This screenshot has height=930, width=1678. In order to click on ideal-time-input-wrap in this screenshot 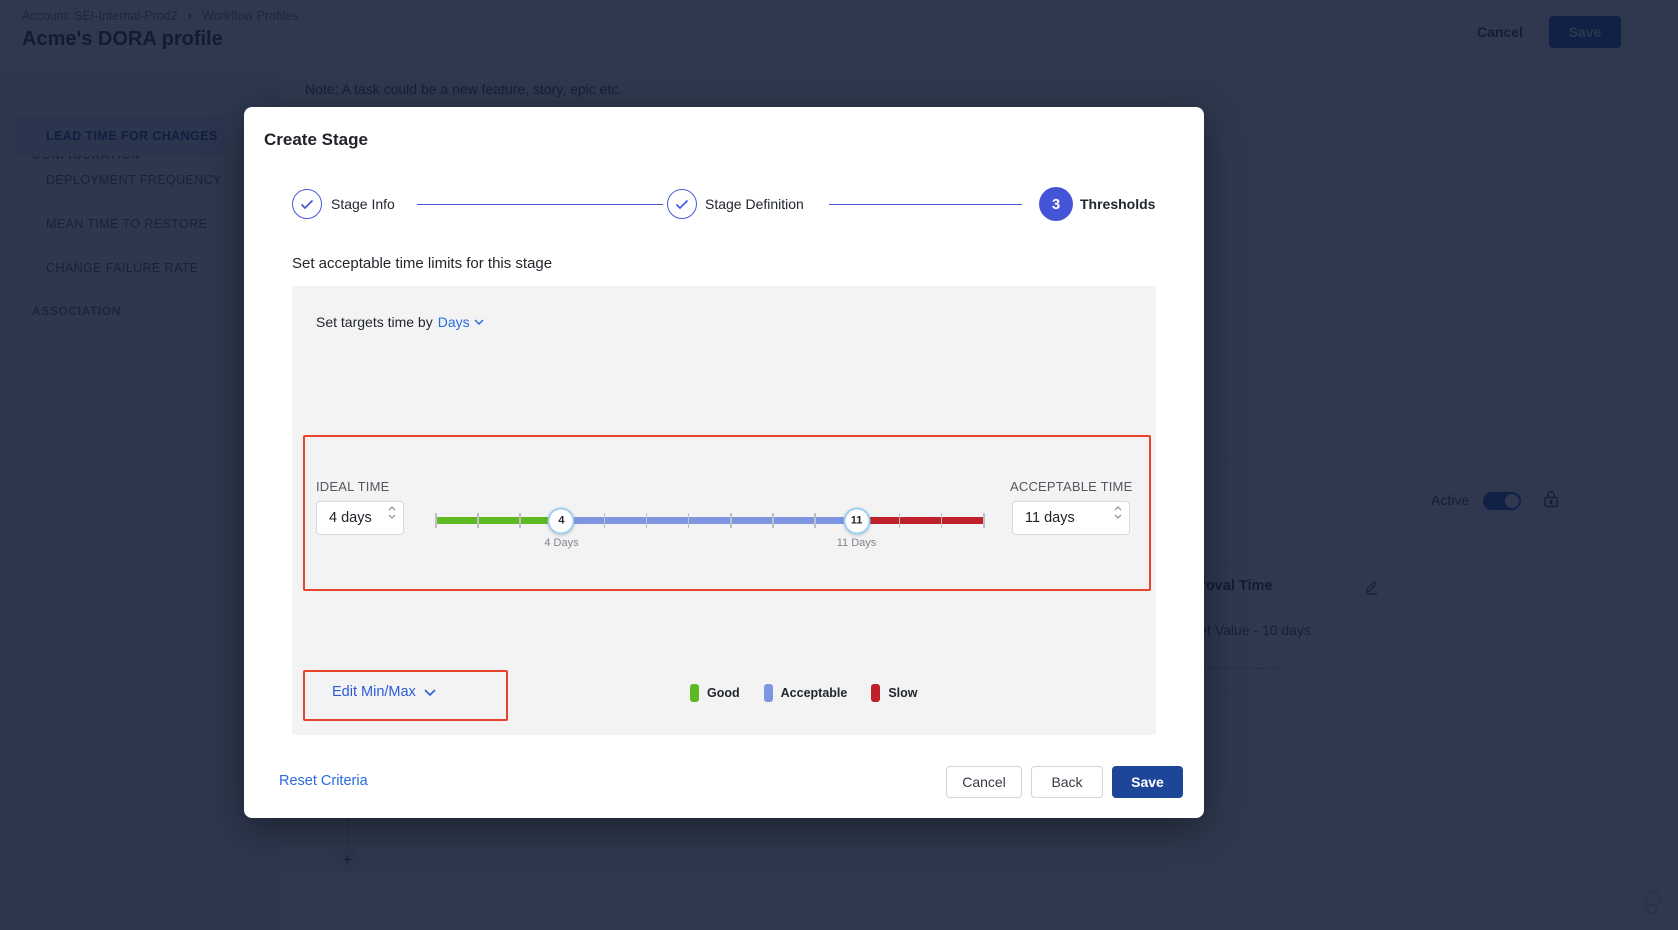, I will do `click(360, 518)`.